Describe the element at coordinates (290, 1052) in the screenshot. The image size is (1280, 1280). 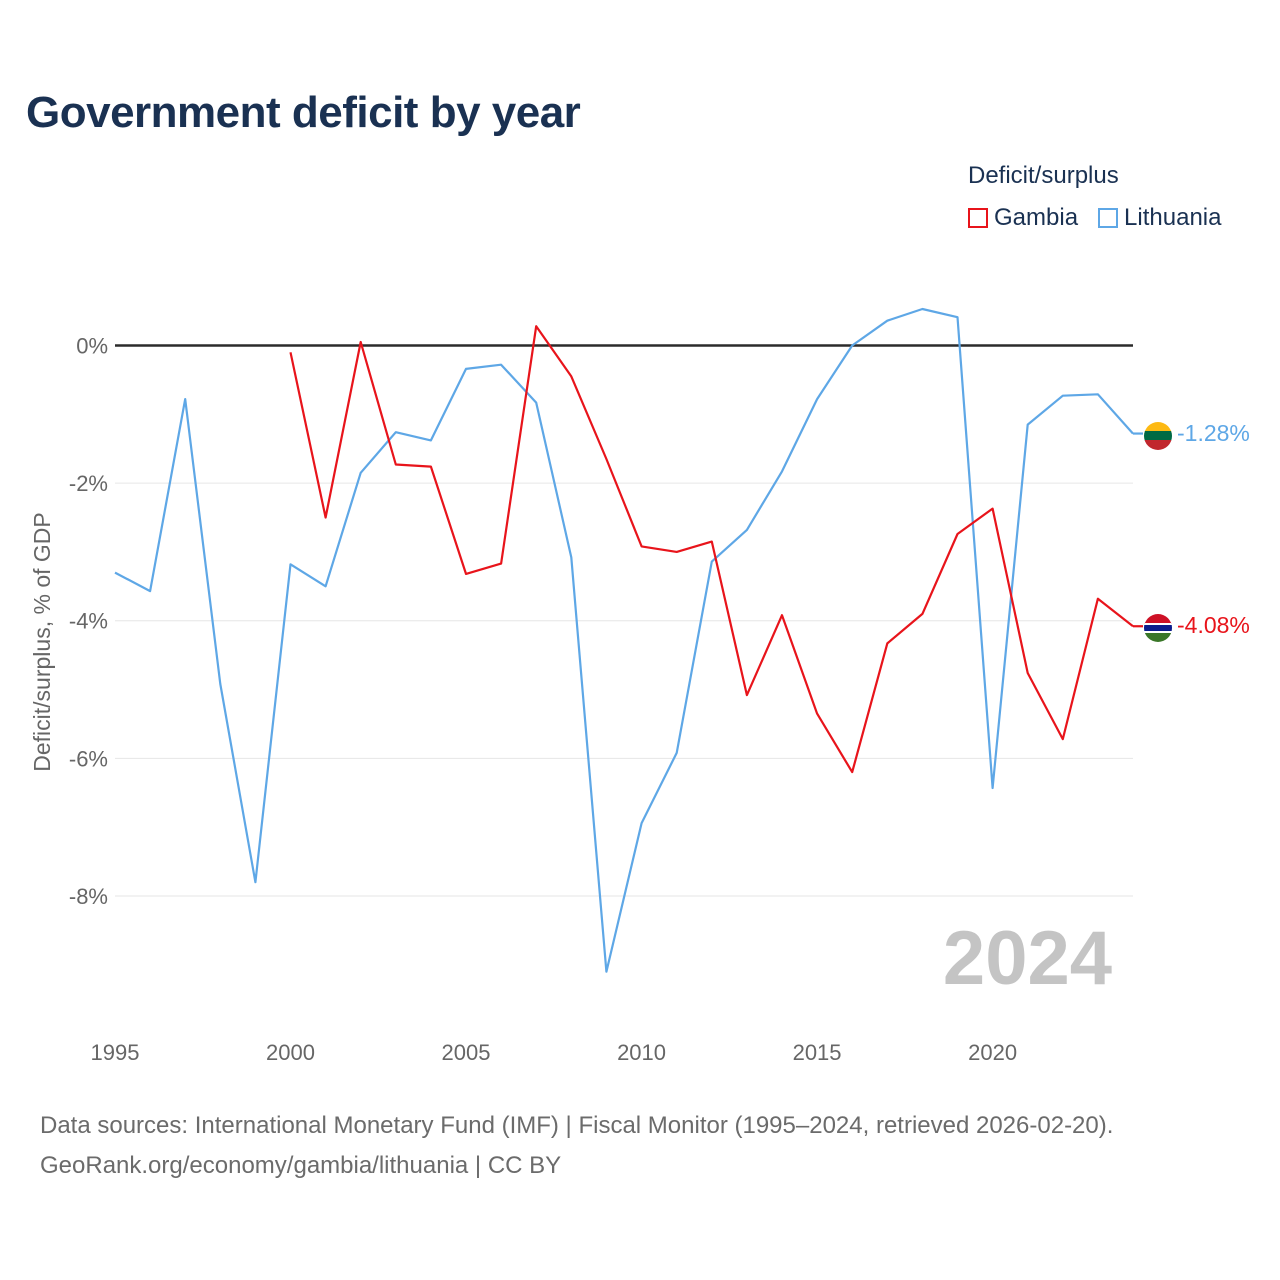
I see `x-tick-label: 2000` at that location.